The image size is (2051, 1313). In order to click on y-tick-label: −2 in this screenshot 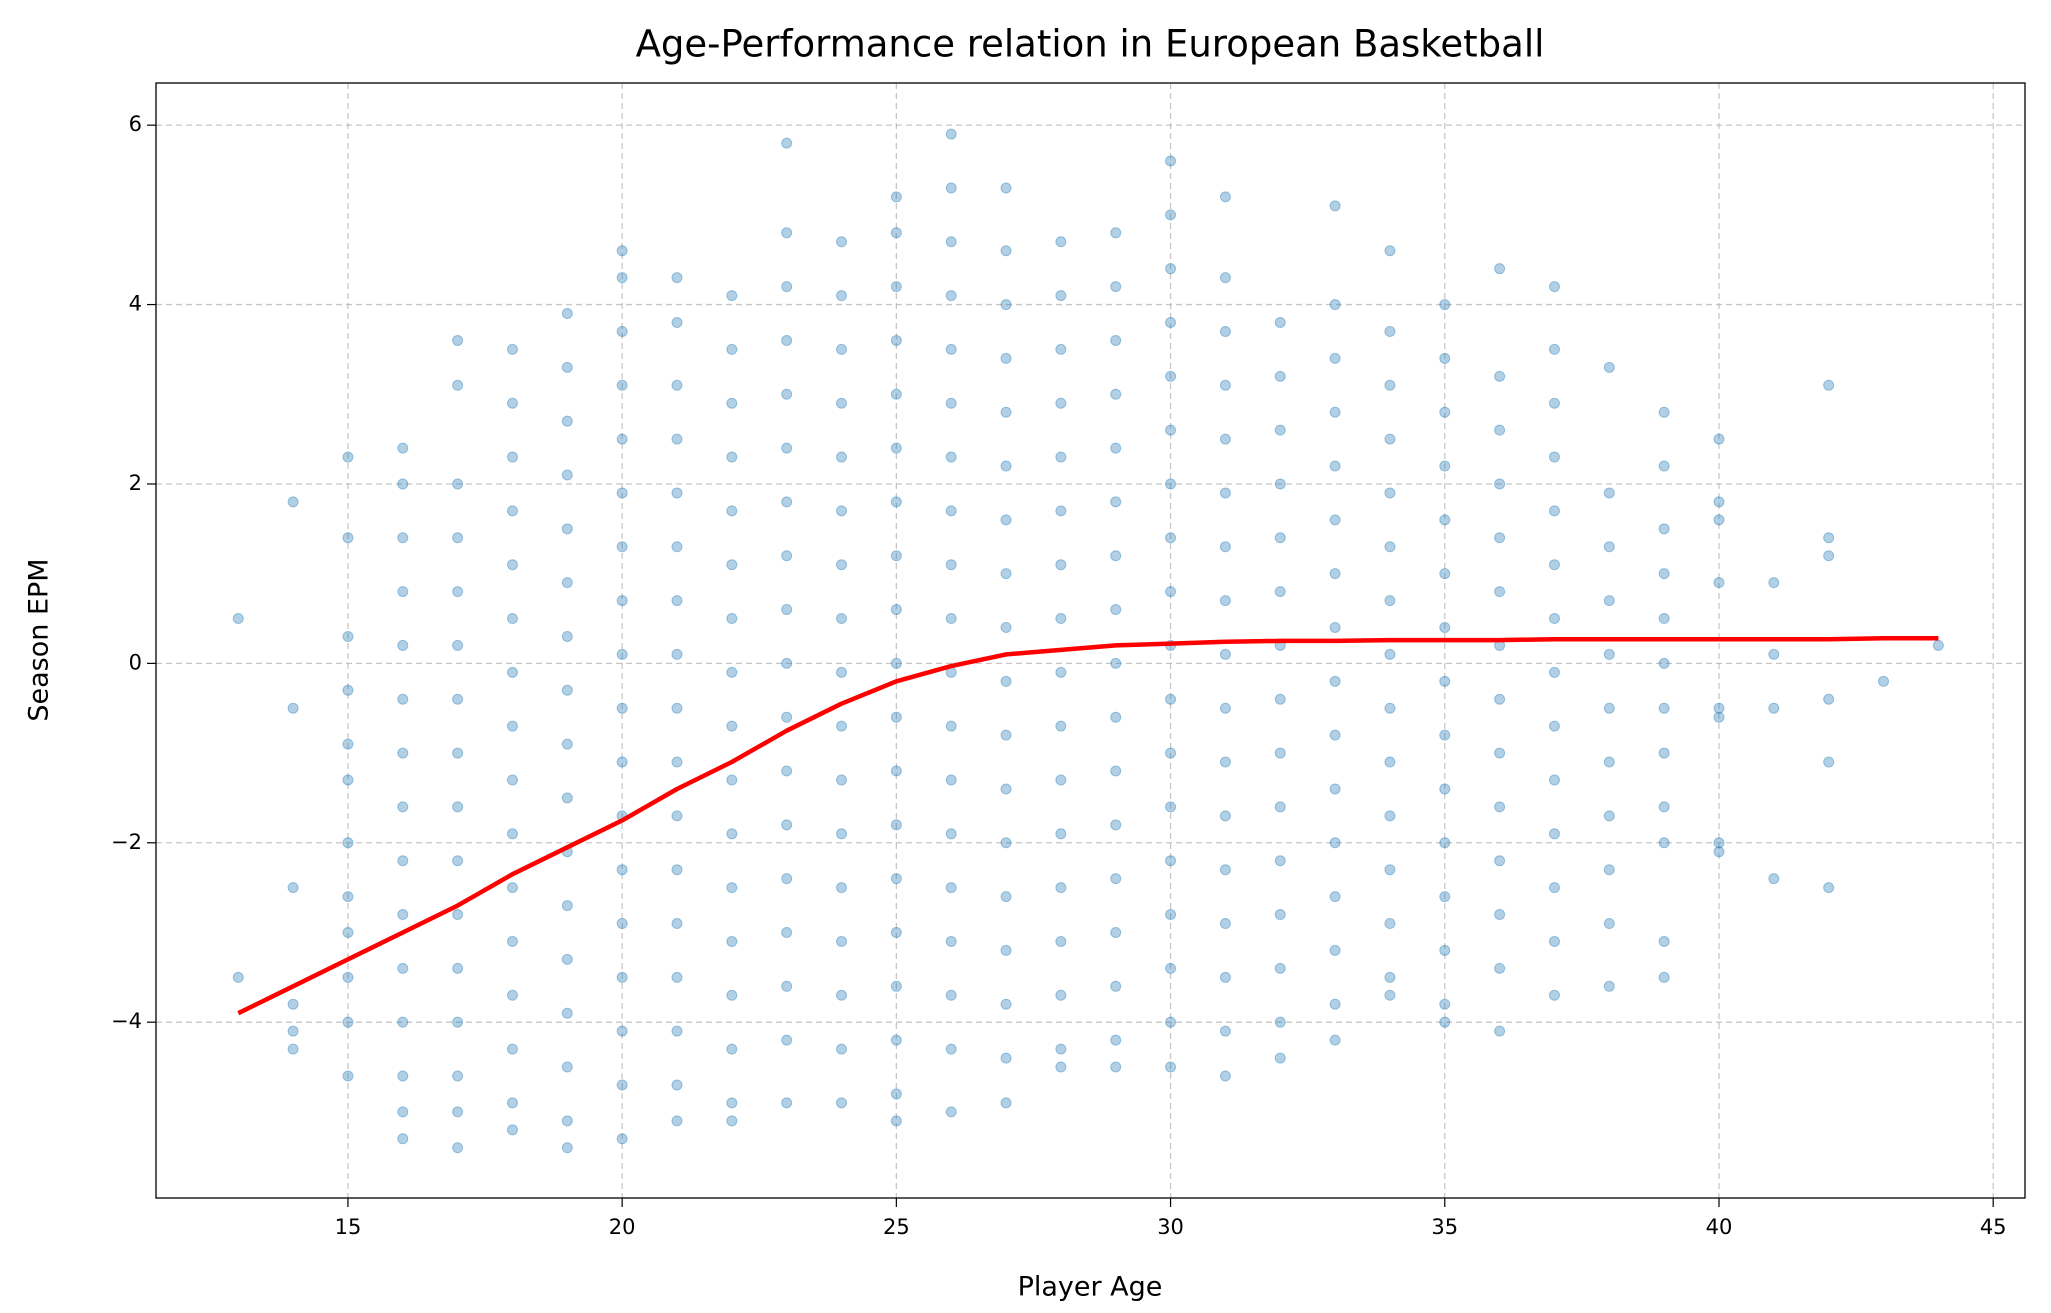, I will do `click(126, 842)`.